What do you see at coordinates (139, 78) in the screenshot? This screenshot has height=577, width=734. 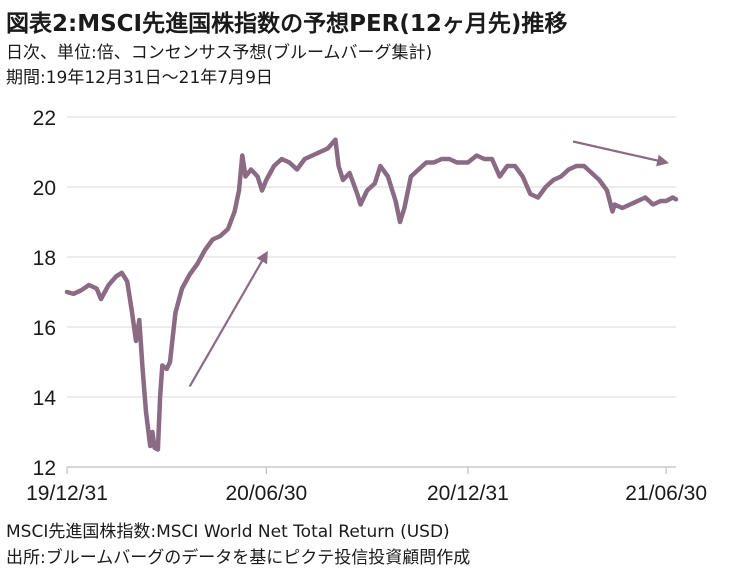 I see `chart-subtitle-period: 期間:19年12月31日～21年7月9日` at bounding box center [139, 78].